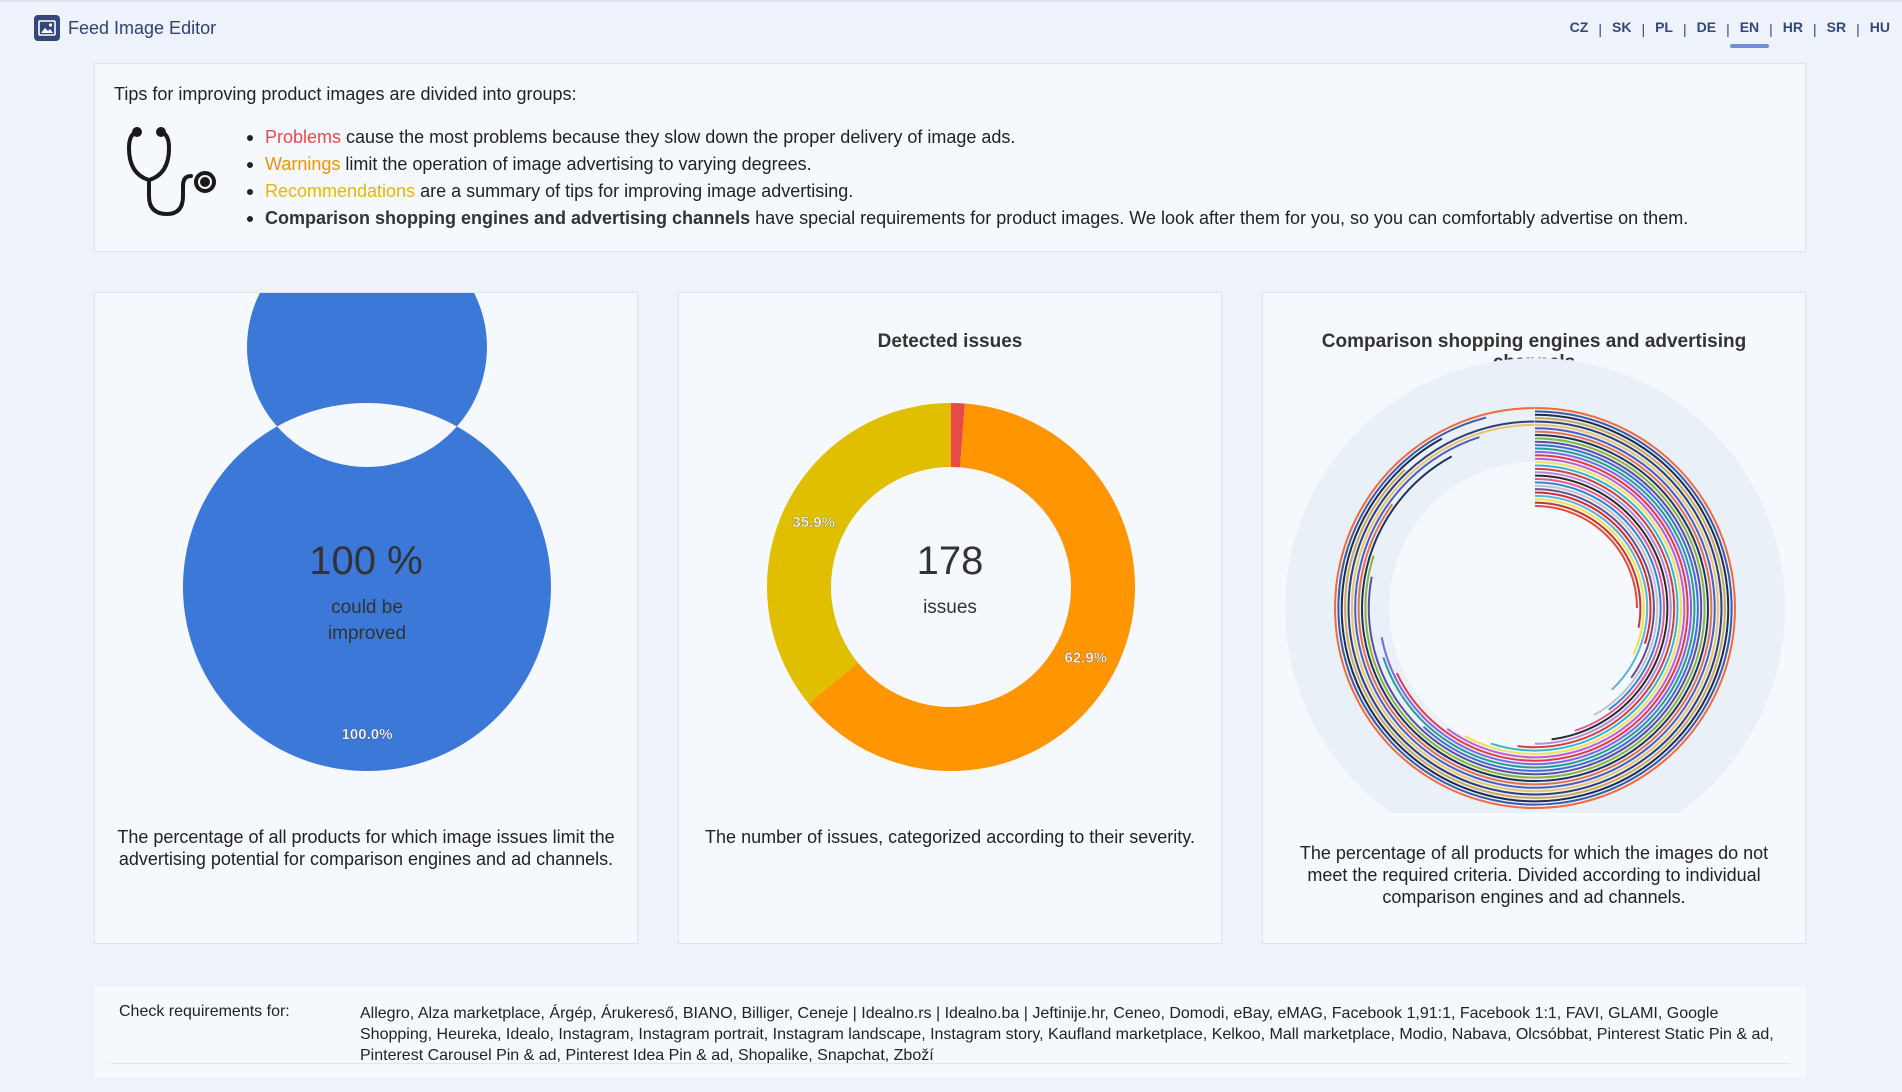 This screenshot has width=1902, height=1092. Describe the element at coordinates (1706, 27) in the screenshot. I see `language-de: DE` at that location.